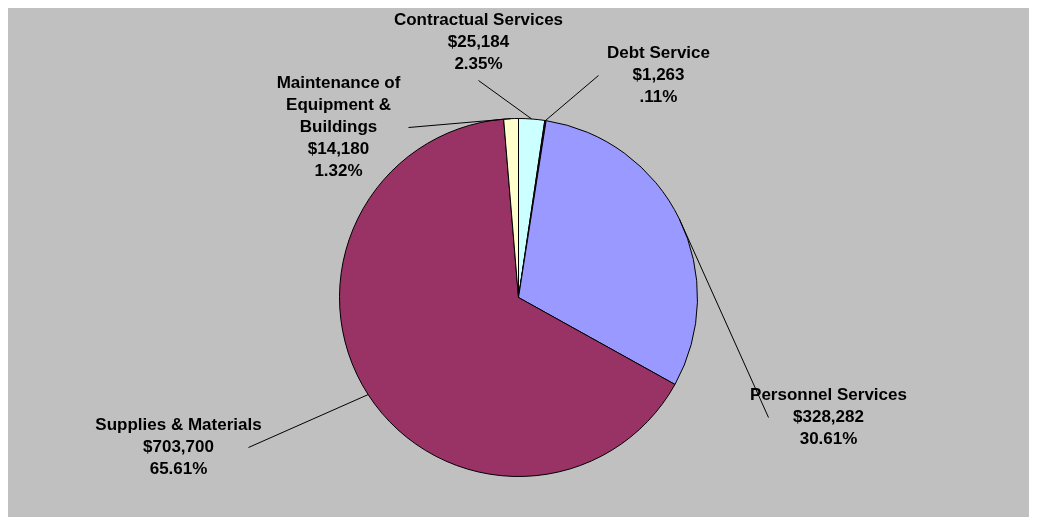 The image size is (1037, 525). Describe the element at coordinates (828, 395) in the screenshot. I see `slice-label: Personnel Services` at that location.